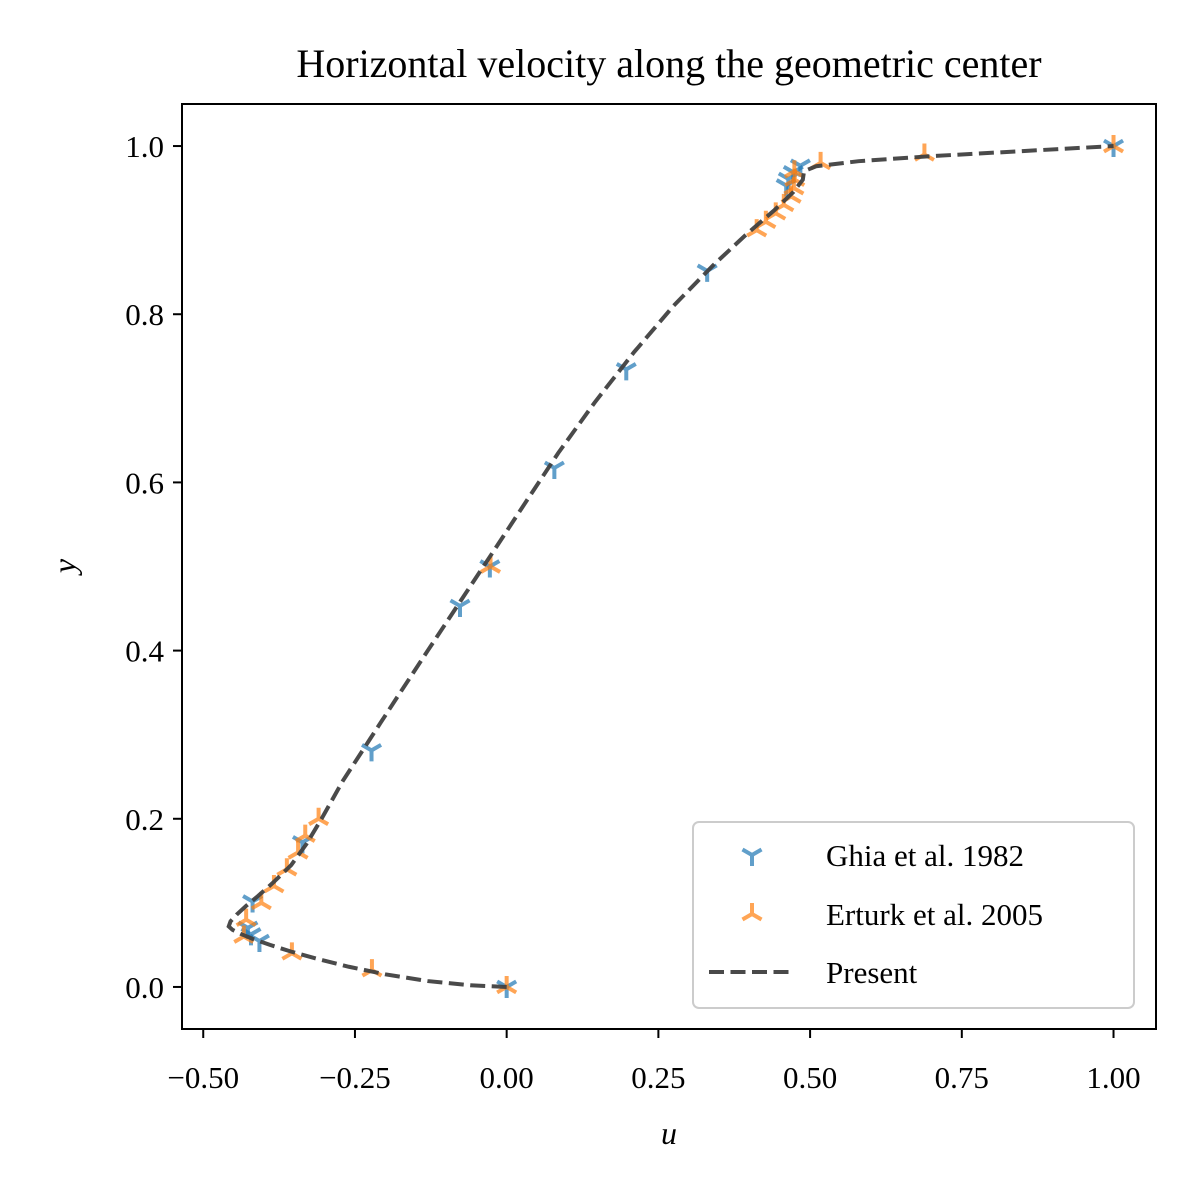  Describe the element at coordinates (355, 1077) in the screenshot. I see `x-tick-label: −0.25` at that location.